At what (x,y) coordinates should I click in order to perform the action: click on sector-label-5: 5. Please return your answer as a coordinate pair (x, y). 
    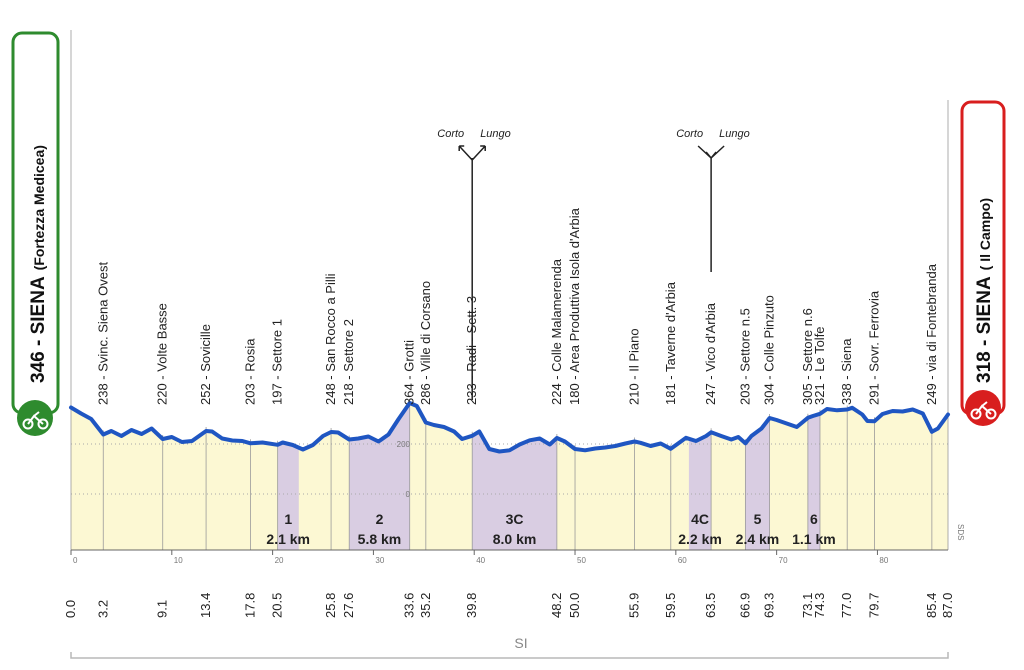
    Looking at the image, I should click on (758, 519).